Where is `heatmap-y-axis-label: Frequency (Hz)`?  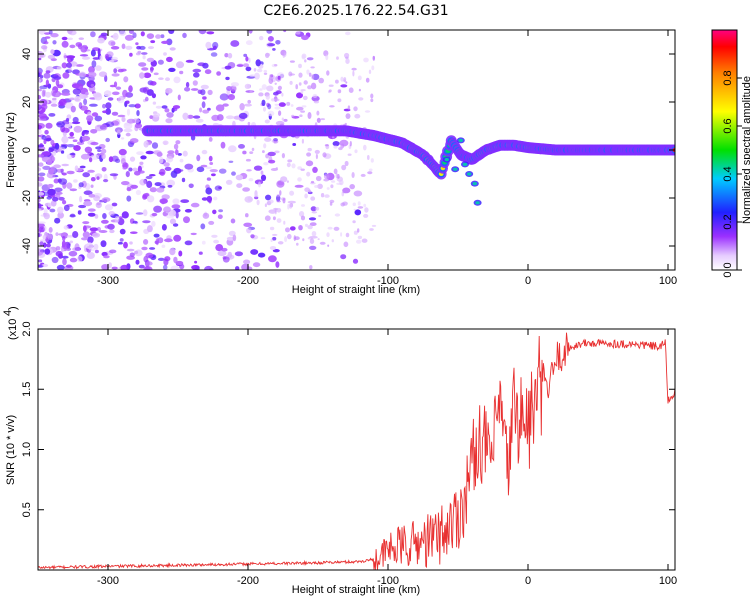 heatmap-y-axis-label: Frequency (Hz) is located at coordinates (11, 150).